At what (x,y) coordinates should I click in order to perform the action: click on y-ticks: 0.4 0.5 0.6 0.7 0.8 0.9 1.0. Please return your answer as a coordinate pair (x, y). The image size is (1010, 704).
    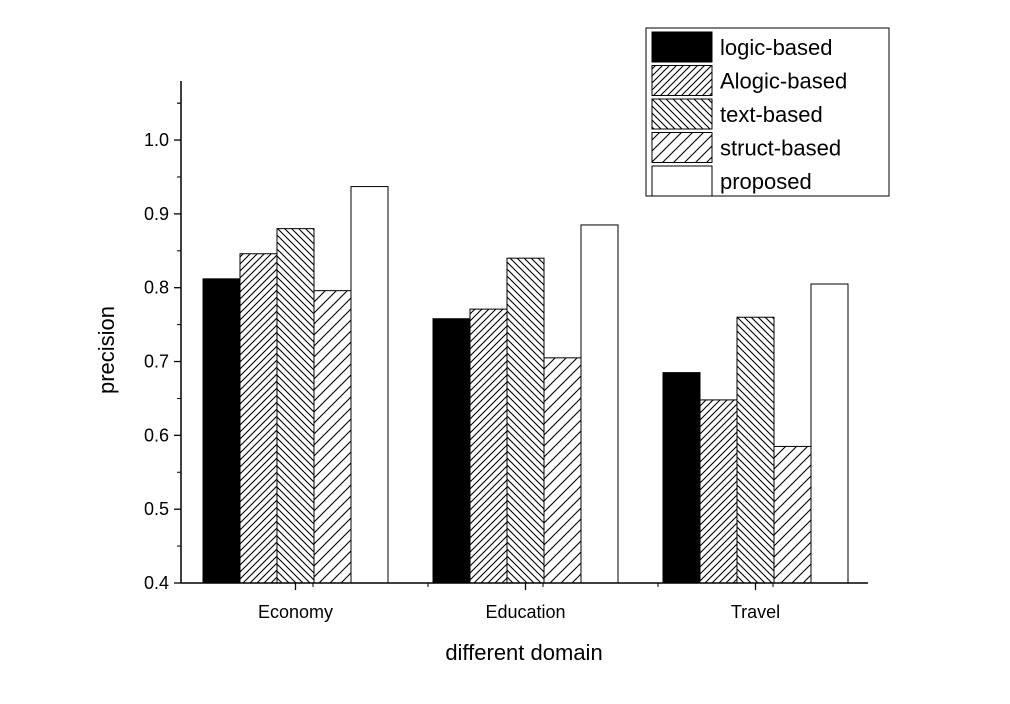
    Looking at the image, I should click on (162, 347).